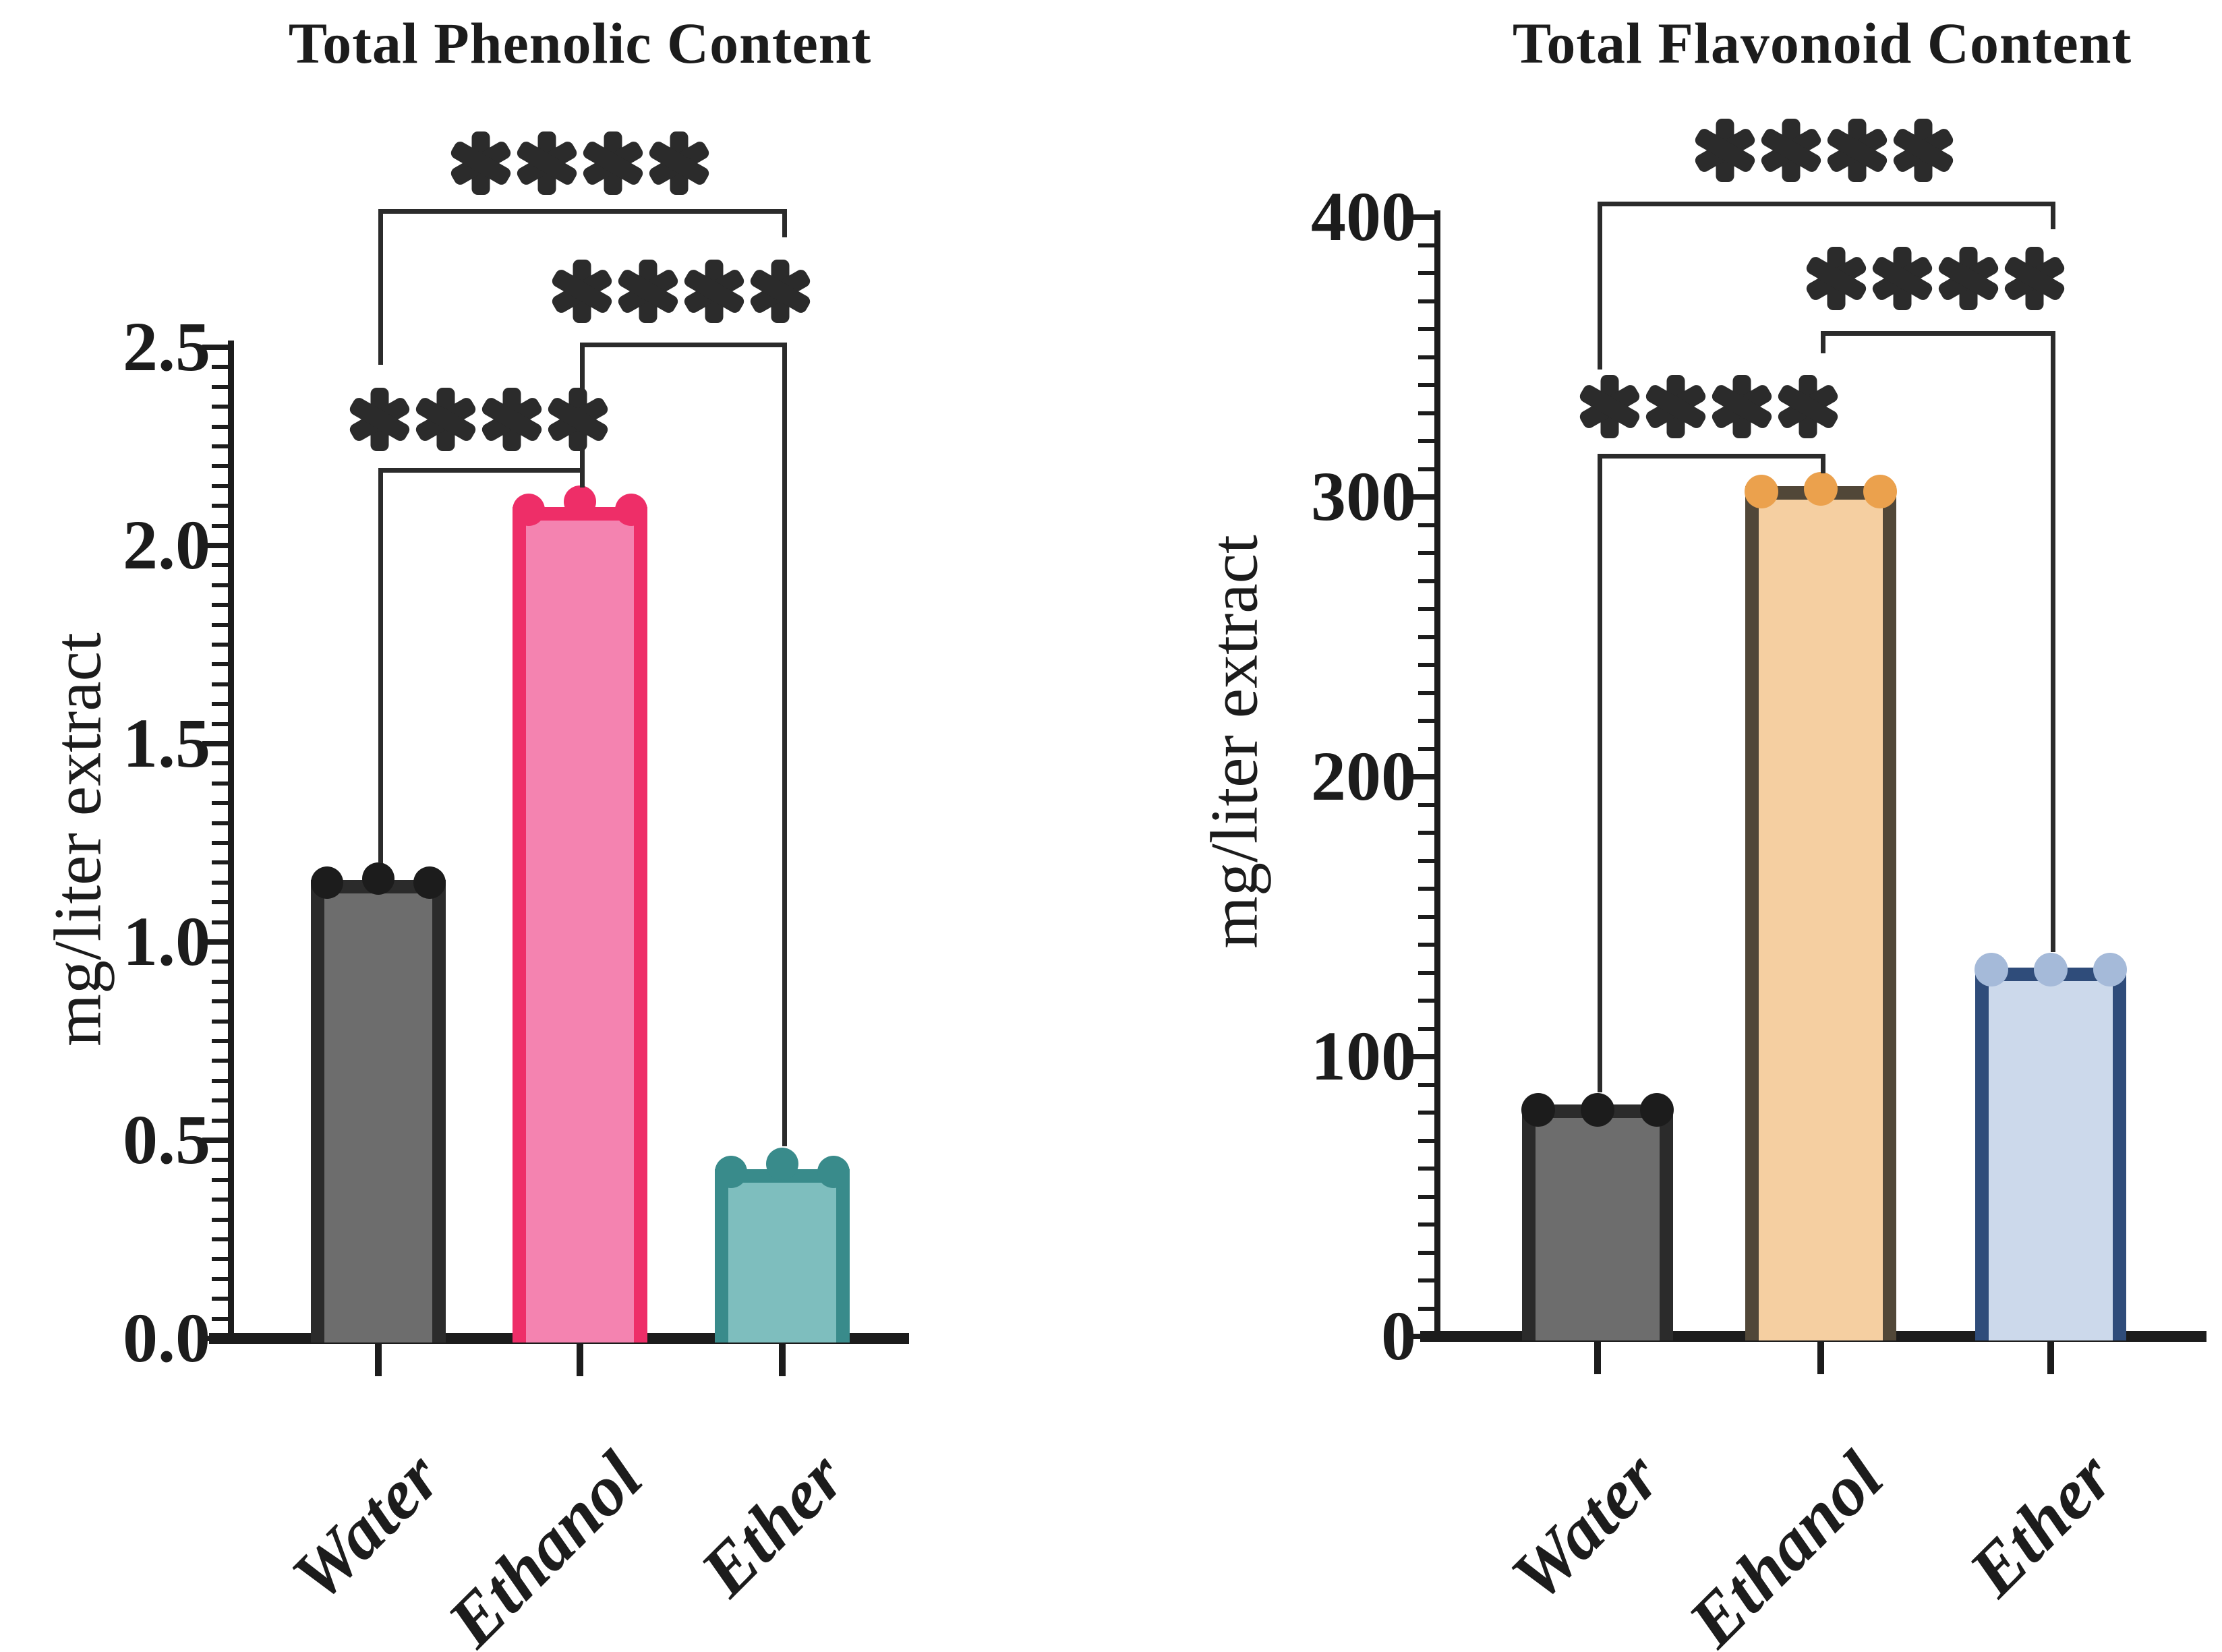 Image resolution: width=2222 pixels, height=1652 pixels. Describe the element at coordinates (1398, 1336) in the screenshot. I see `y-tick-label: 0` at that location.